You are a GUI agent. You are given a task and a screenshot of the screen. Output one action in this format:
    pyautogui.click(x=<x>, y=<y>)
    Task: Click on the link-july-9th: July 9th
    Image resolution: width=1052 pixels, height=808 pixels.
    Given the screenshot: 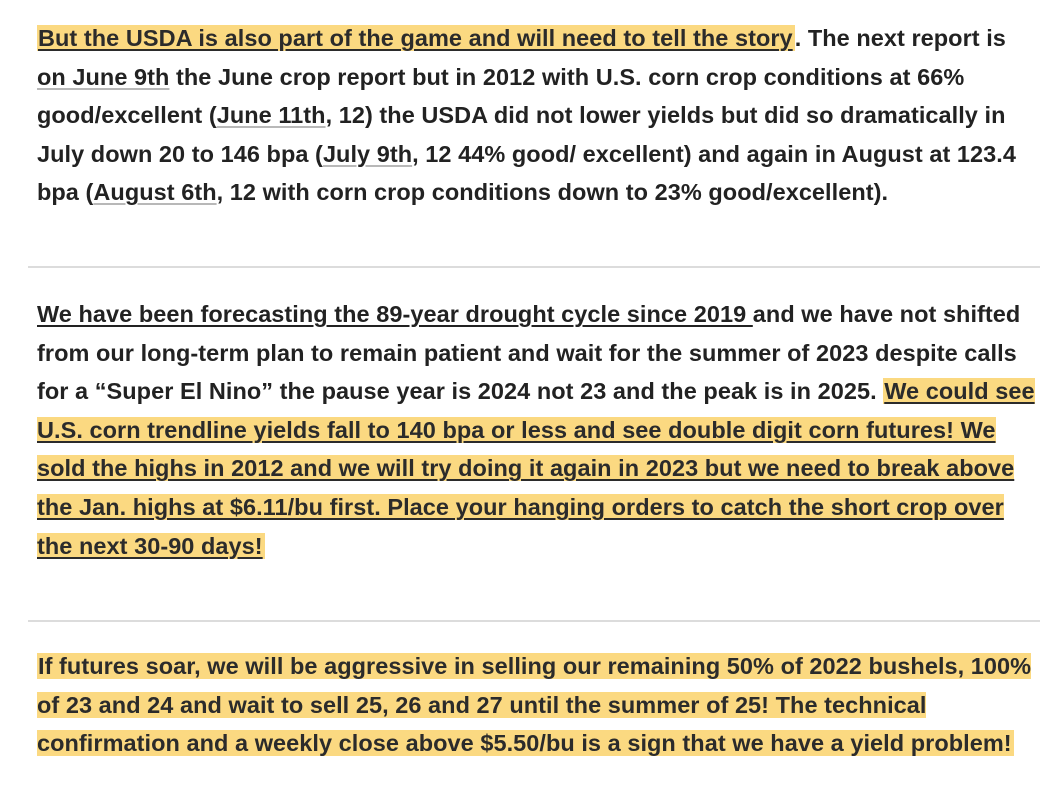 What is the action you would take?
    pyautogui.click(x=367, y=153)
    